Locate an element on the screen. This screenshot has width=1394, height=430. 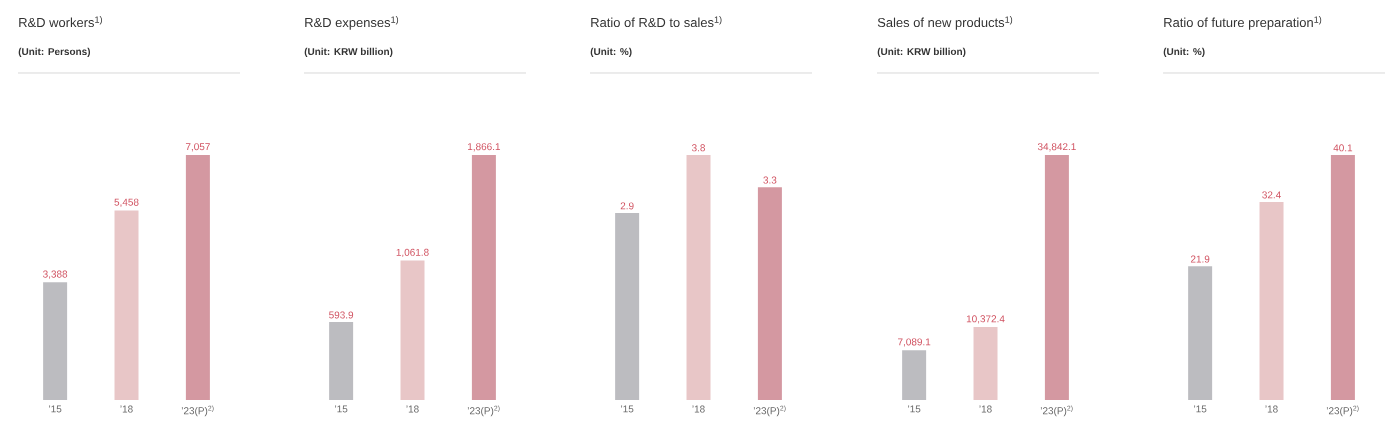
data-label: 40.1 is located at coordinates (1343, 148).